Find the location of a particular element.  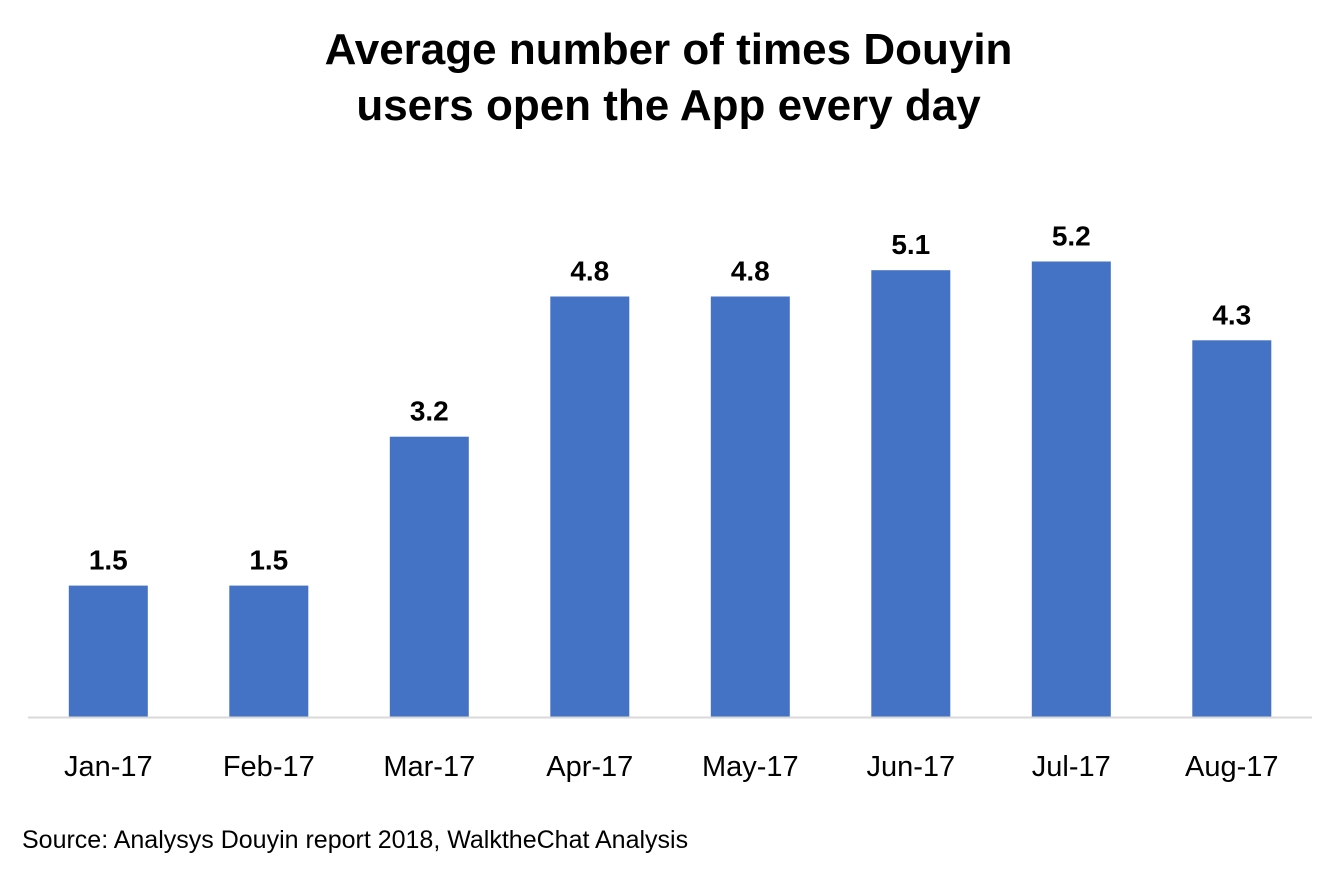

value-label-feb-17: 1.5 is located at coordinates (268, 560).